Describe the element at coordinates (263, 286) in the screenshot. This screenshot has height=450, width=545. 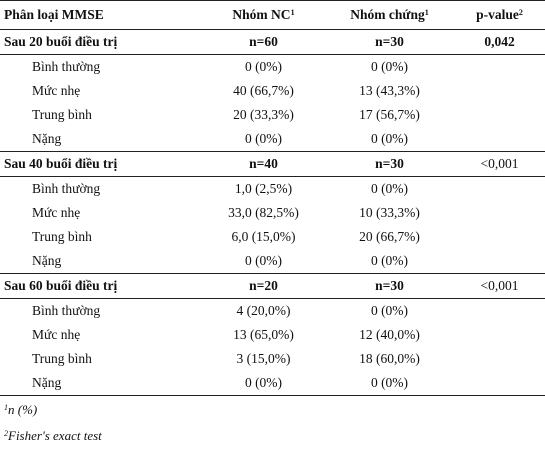
I see `group-n-study: n=20` at that location.